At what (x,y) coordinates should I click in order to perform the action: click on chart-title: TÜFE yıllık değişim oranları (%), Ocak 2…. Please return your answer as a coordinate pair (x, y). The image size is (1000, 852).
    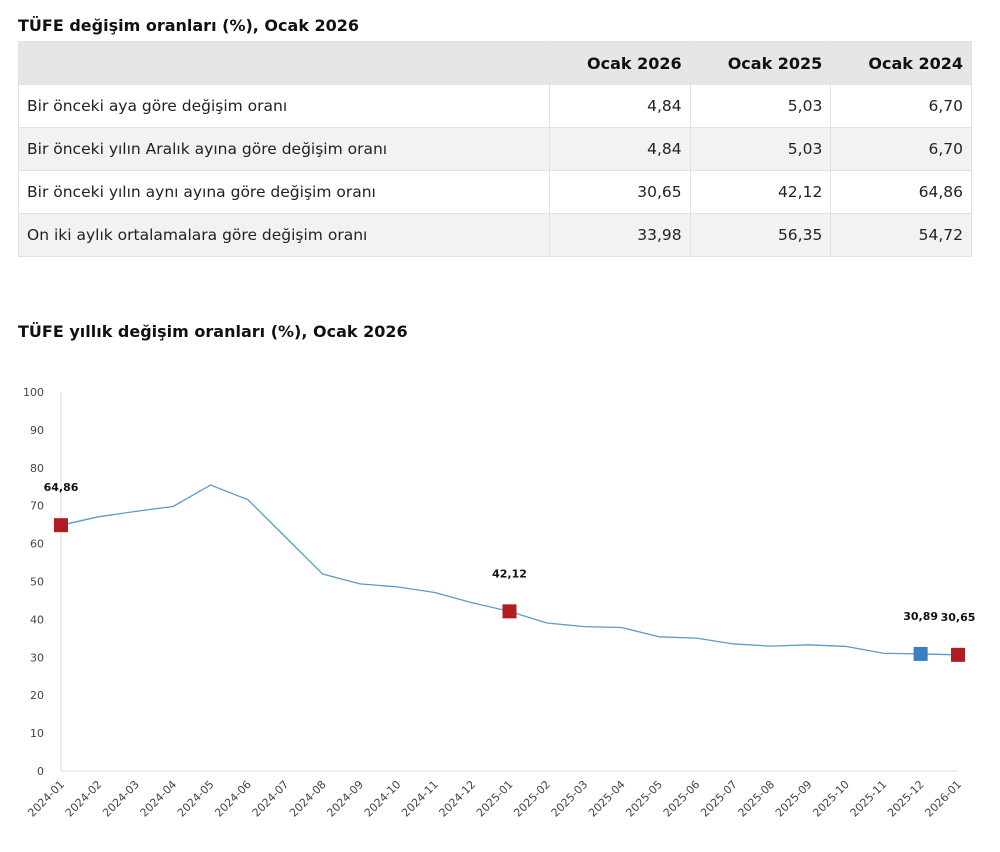
    Looking at the image, I should click on (213, 331).